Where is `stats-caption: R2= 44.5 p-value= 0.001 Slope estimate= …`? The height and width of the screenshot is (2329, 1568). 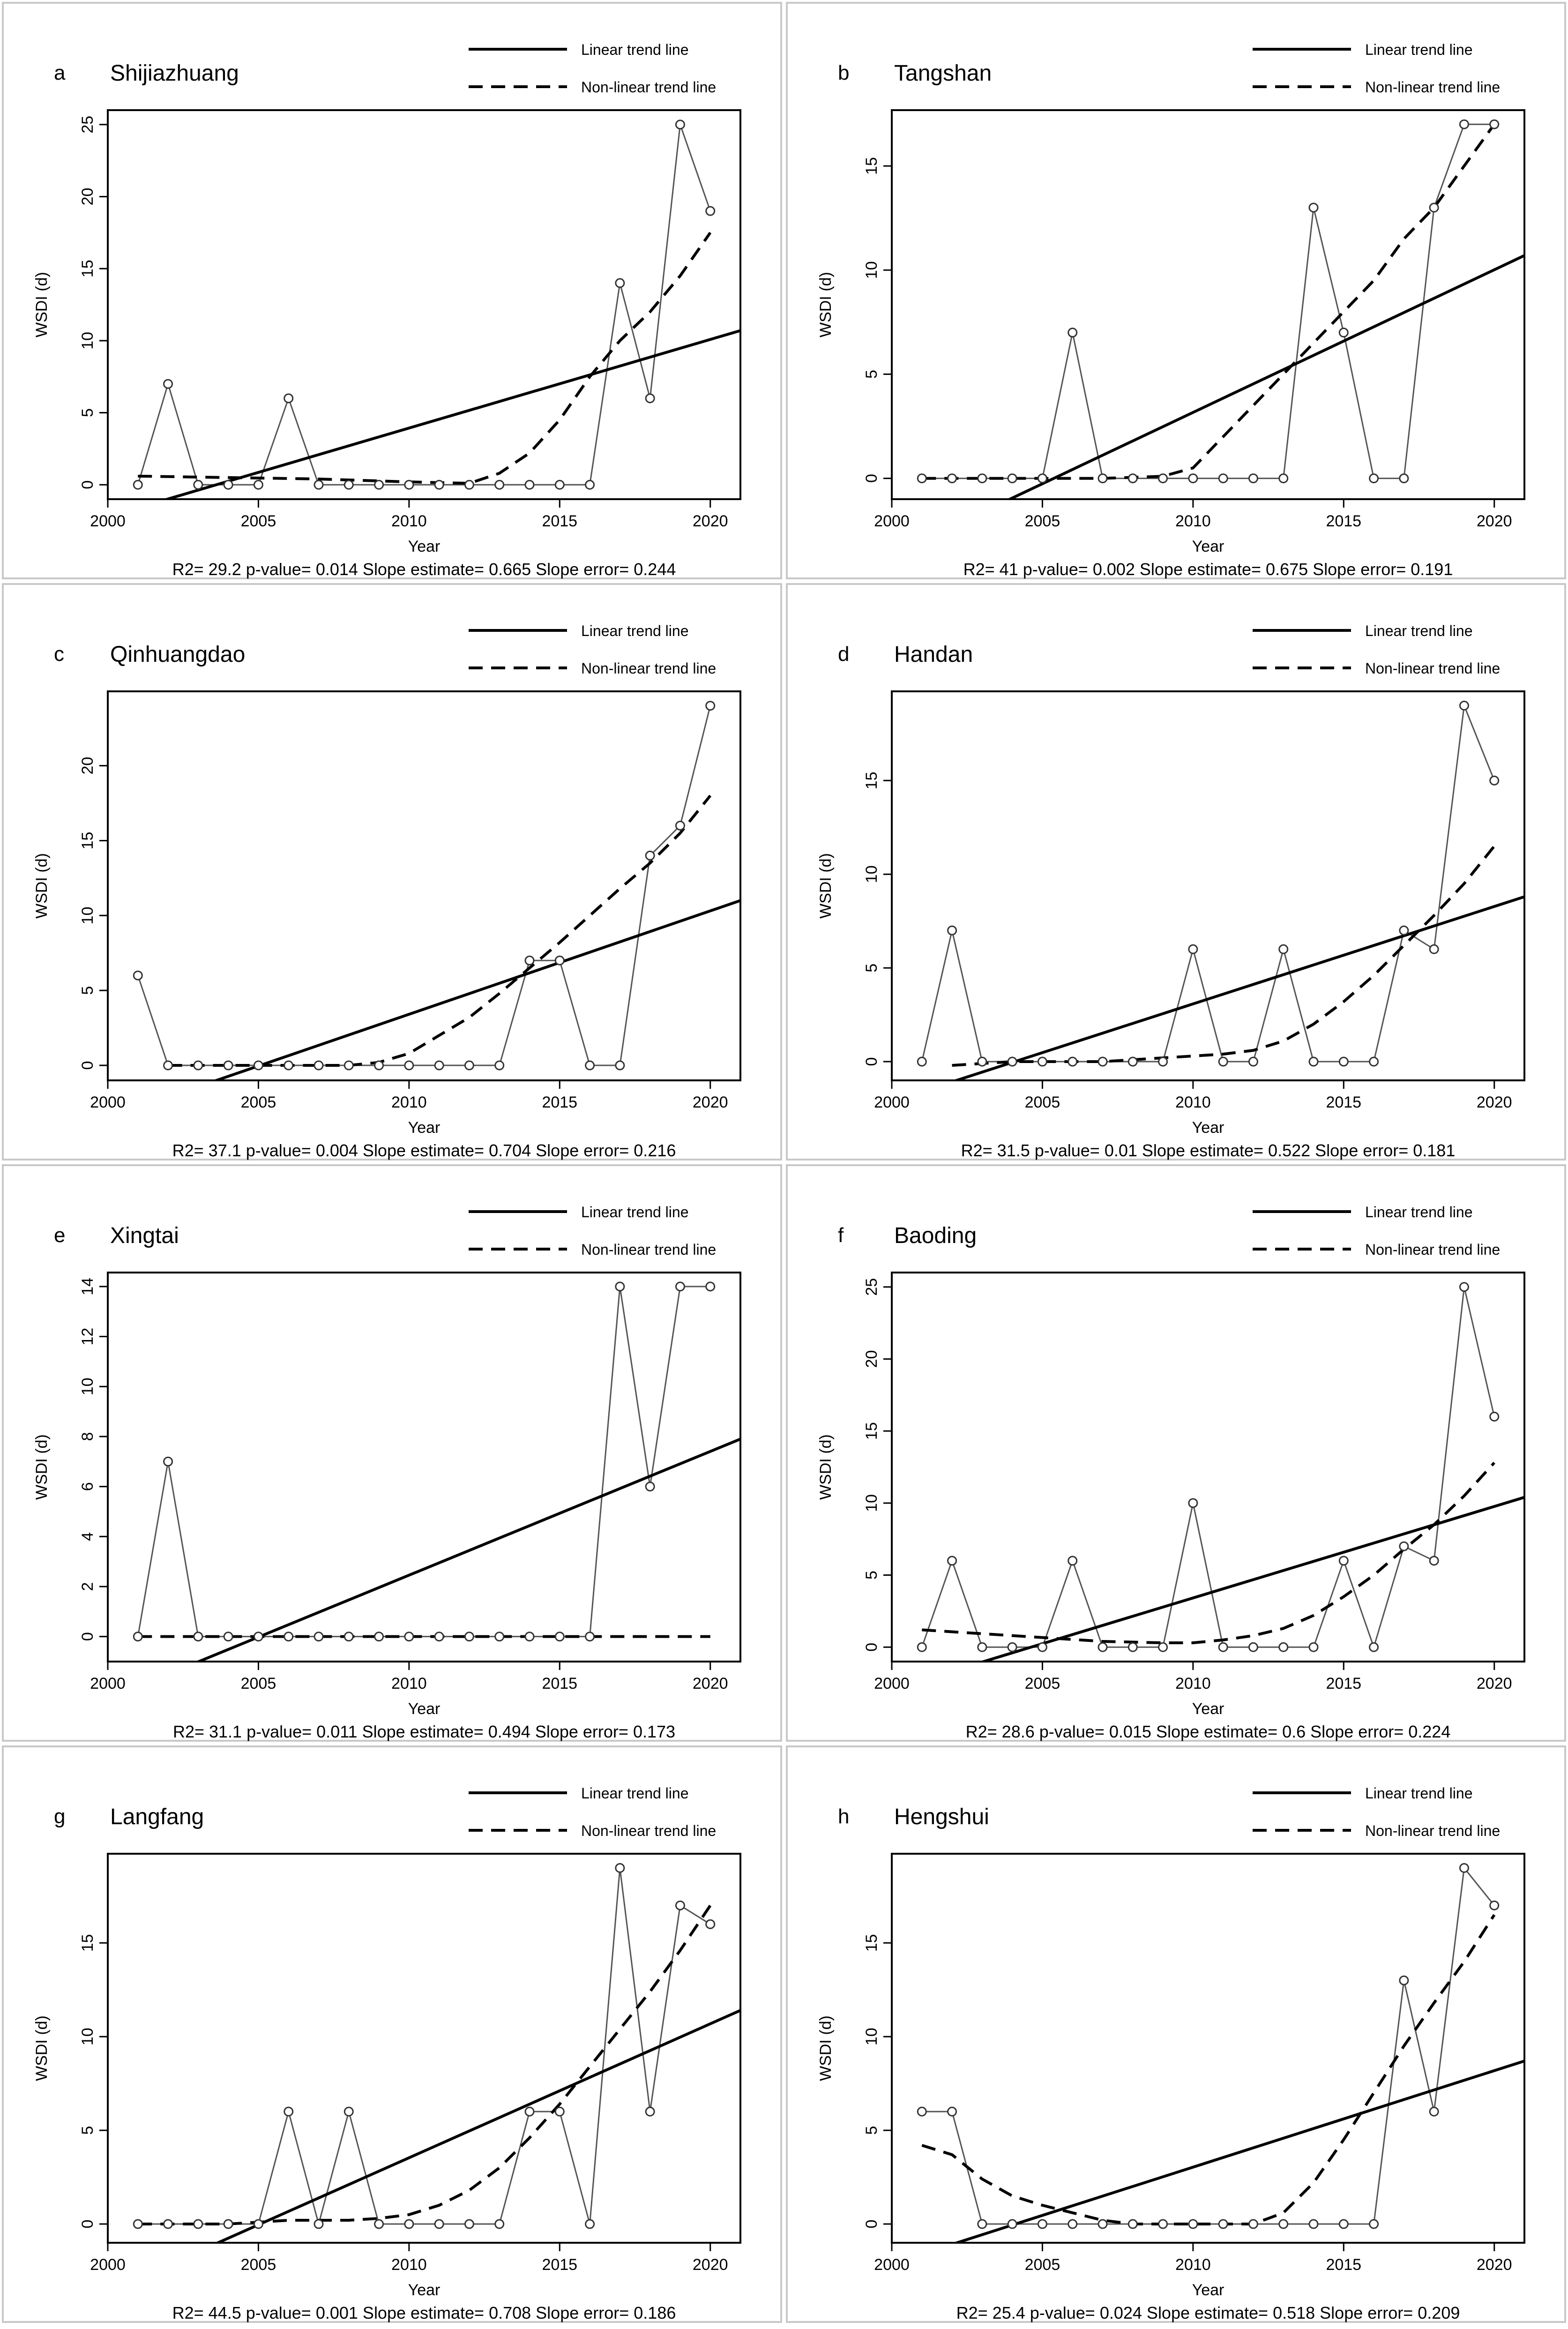 stats-caption: R2= 44.5 p-value= 0.001 Slope estimate= … is located at coordinates (424, 2312).